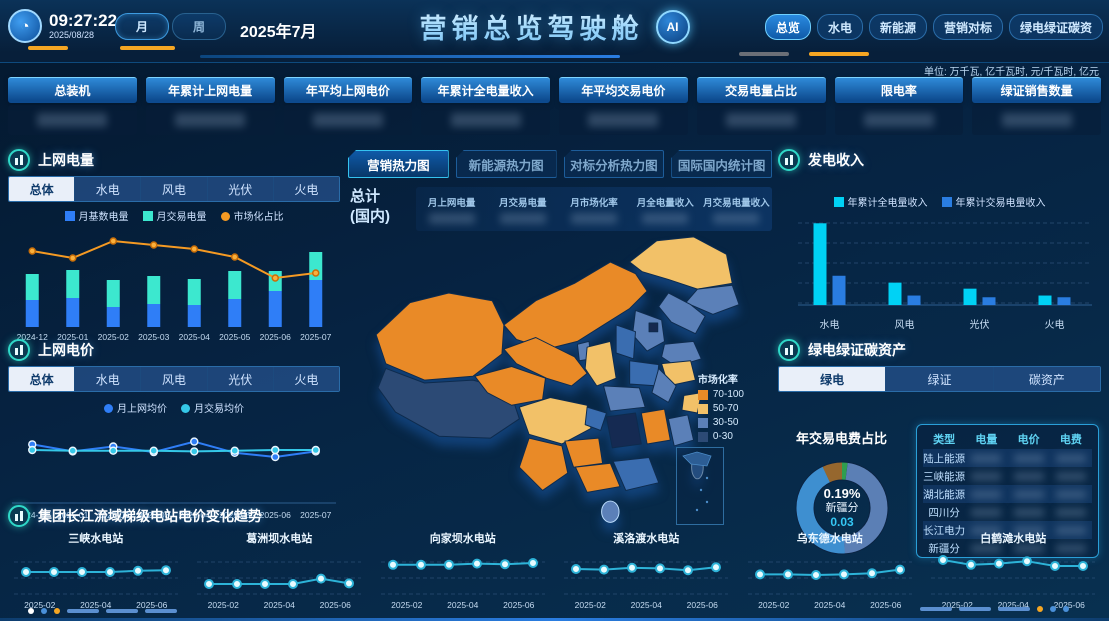  I want to click on x-tick-label: 火电, so click(1054, 325).